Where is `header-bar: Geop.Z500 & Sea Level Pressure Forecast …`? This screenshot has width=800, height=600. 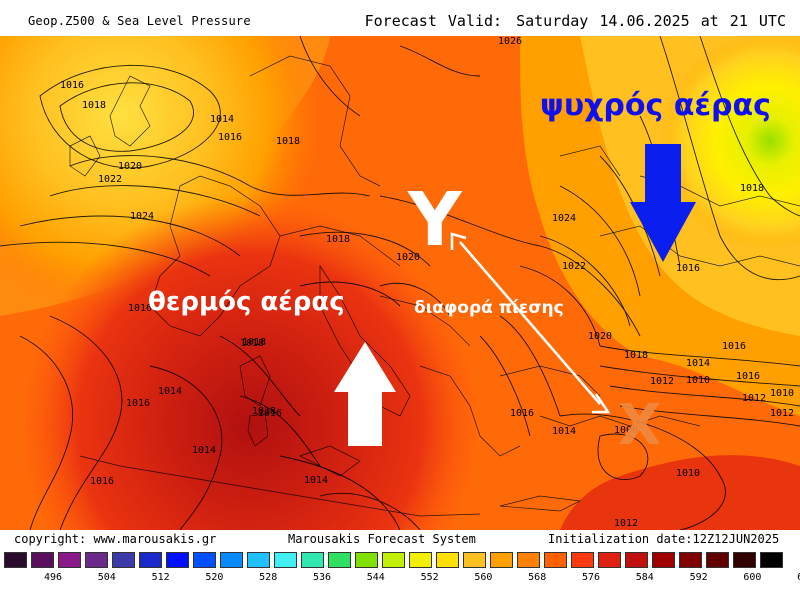 header-bar: Geop.Z500 & Sea Level Pressure Forecast … is located at coordinates (400, 18).